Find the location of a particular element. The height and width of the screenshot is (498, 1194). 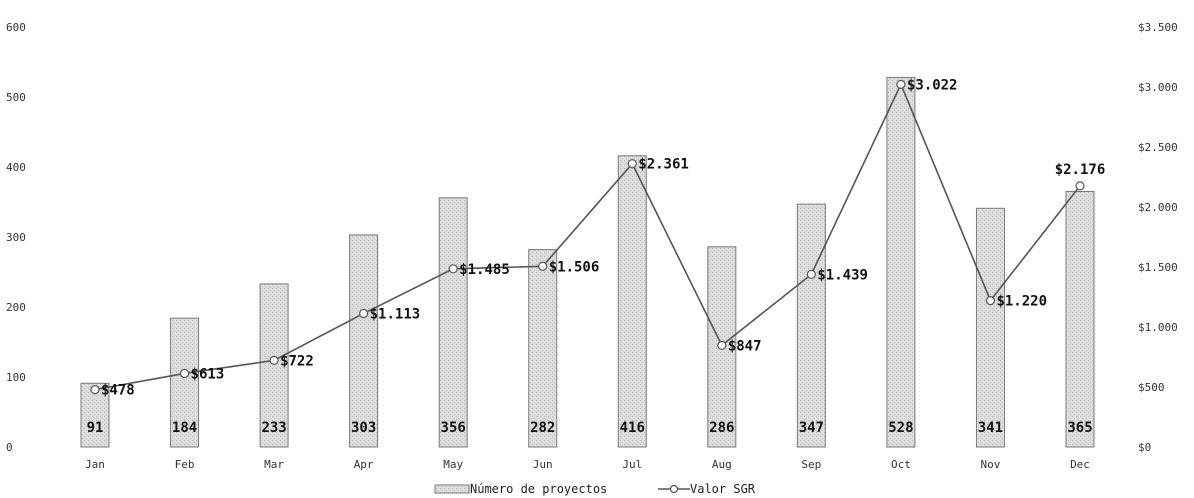

bar-value-label: 303 is located at coordinates (363, 428).